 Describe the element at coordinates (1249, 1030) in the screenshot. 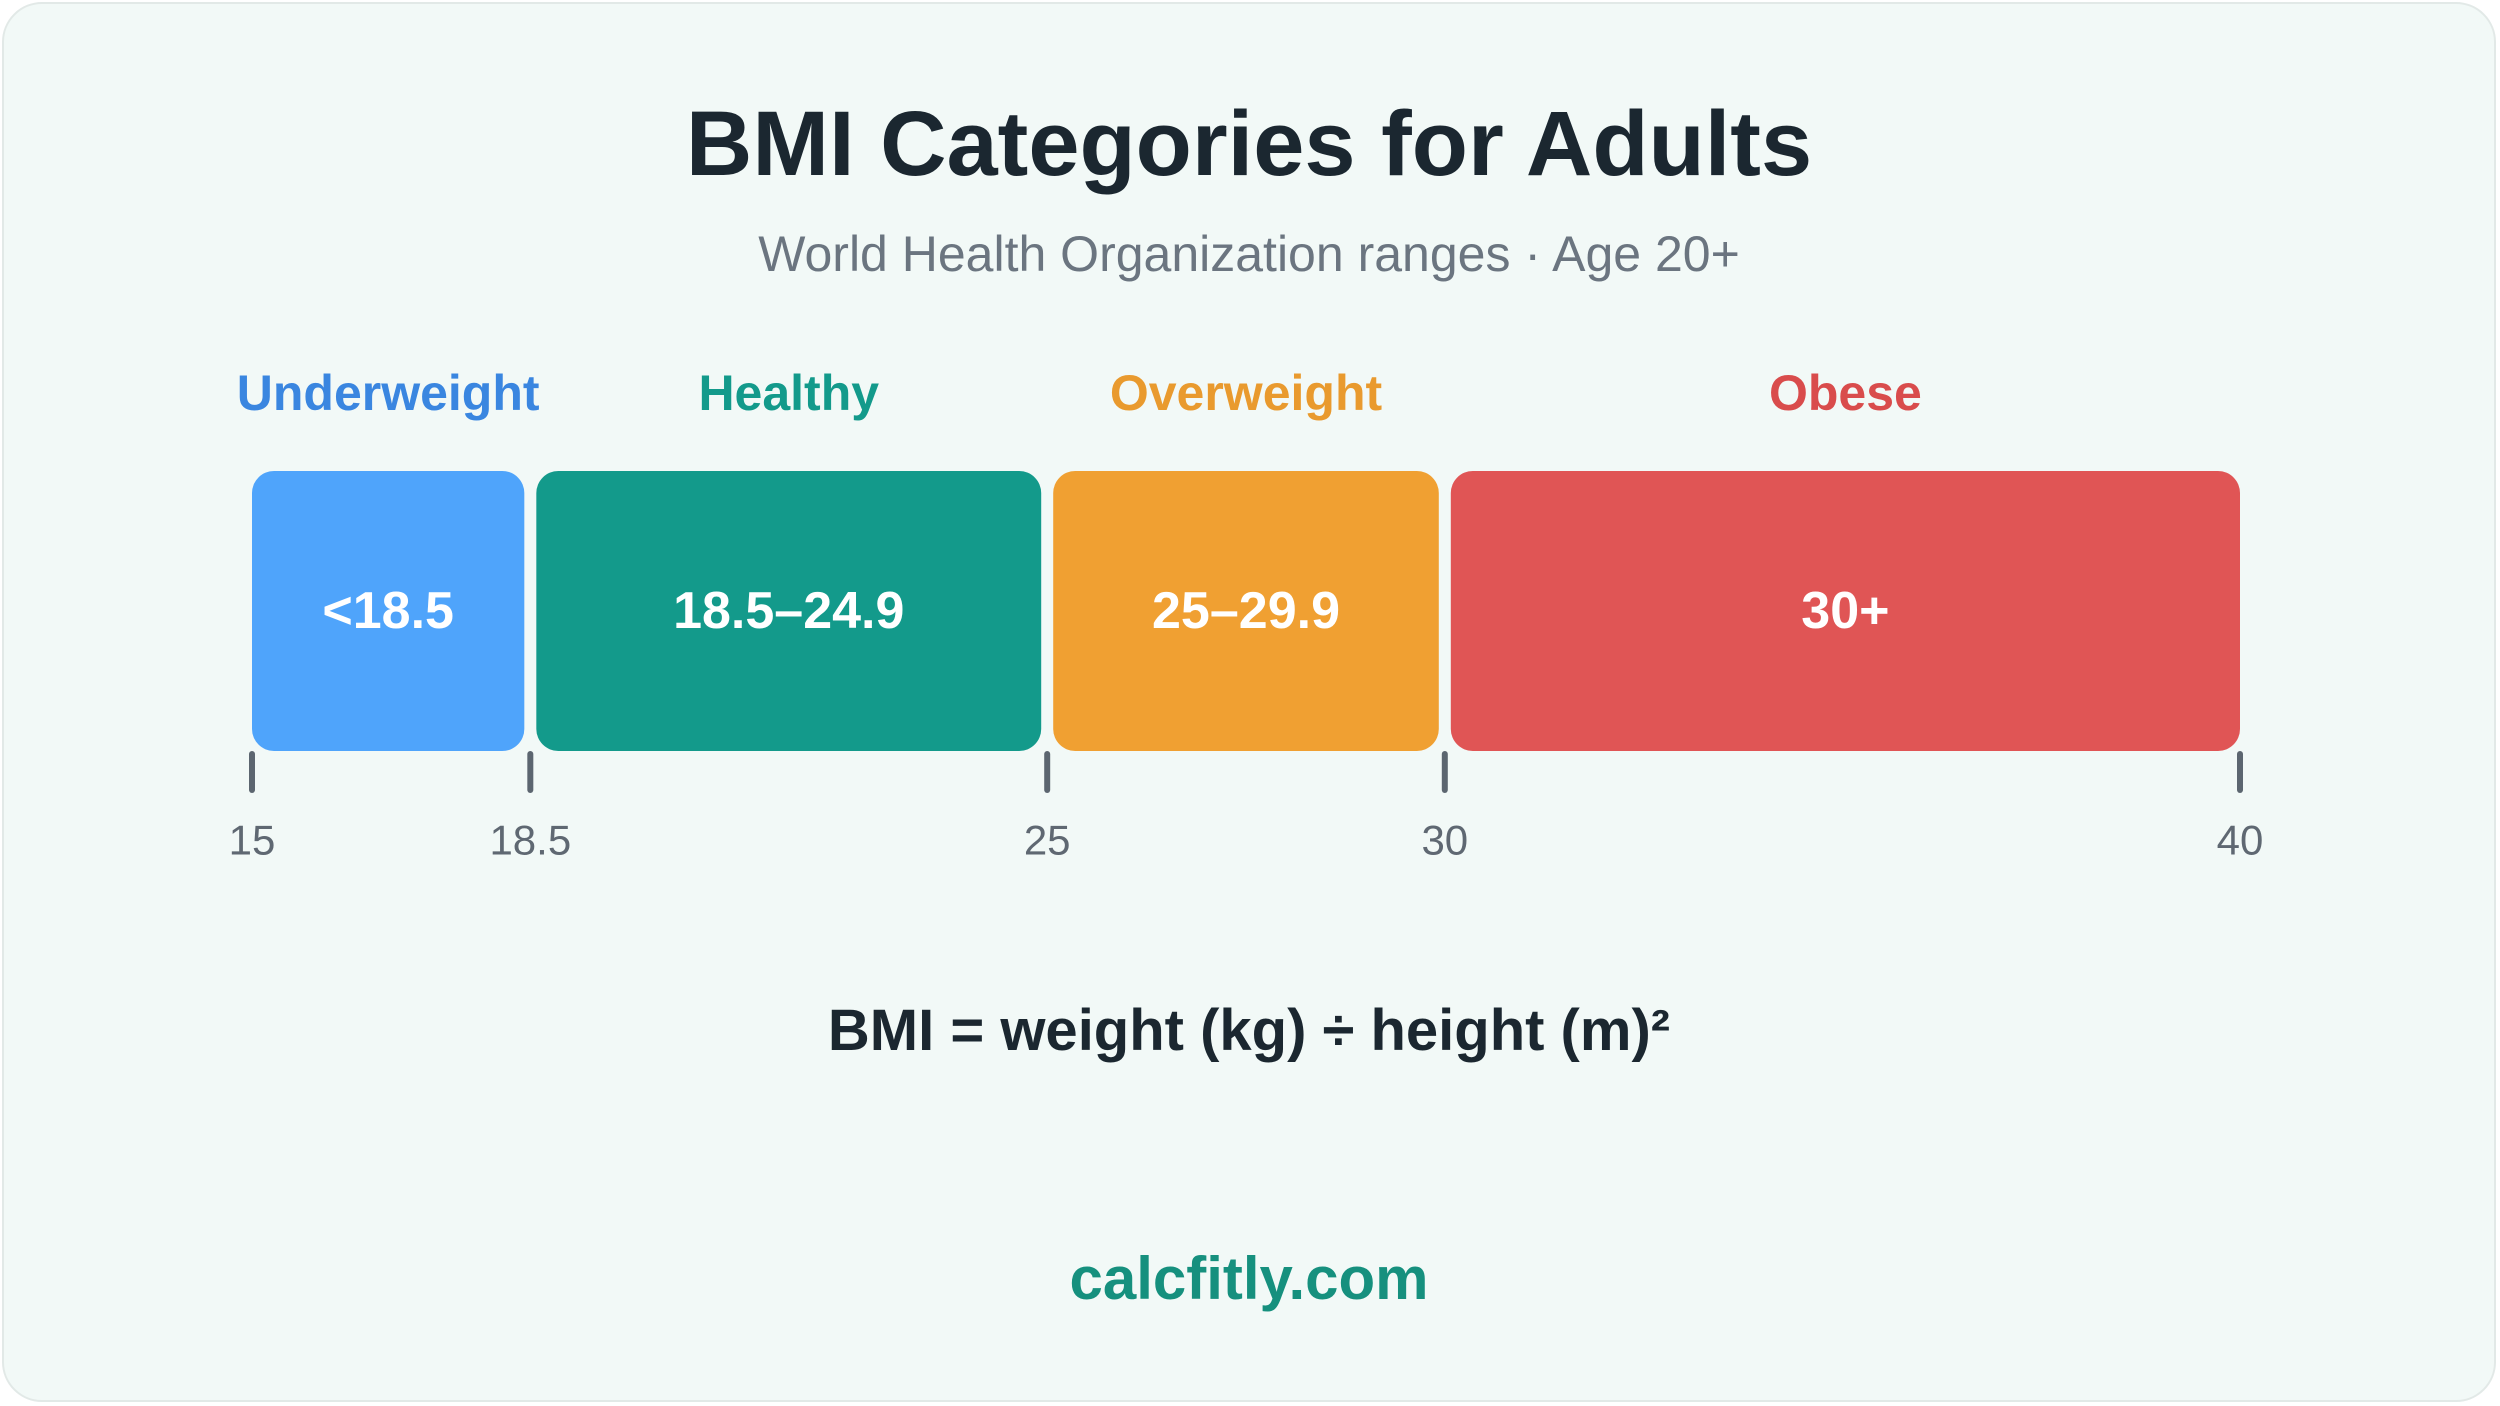

I see `bmi-formula: BMI = weight (kg) ÷ height (m)²` at that location.